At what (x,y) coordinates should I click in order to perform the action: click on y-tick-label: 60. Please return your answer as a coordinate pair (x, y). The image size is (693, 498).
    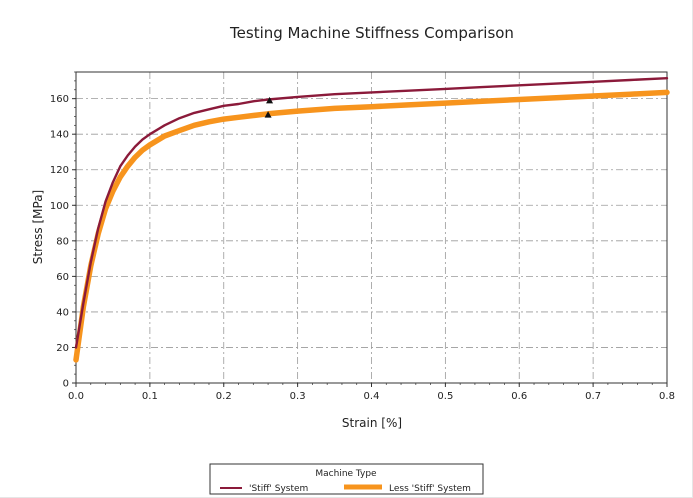
    Looking at the image, I should click on (62, 277).